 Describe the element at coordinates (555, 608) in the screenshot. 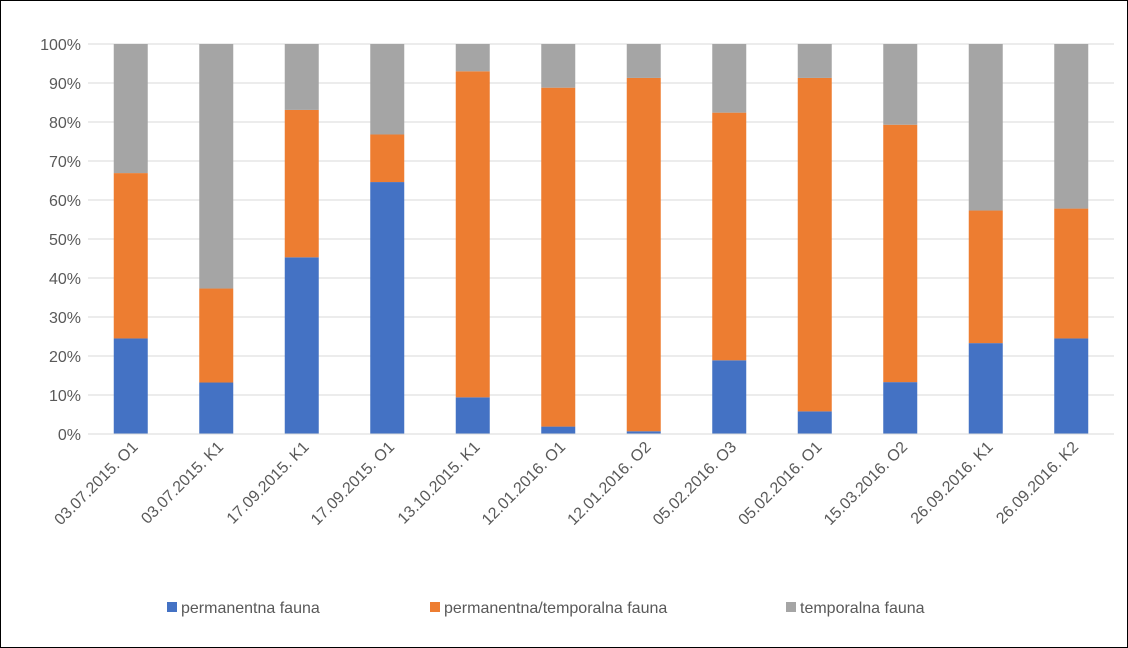

I see `legend-label-2: permanentna/temporalna fauna` at that location.